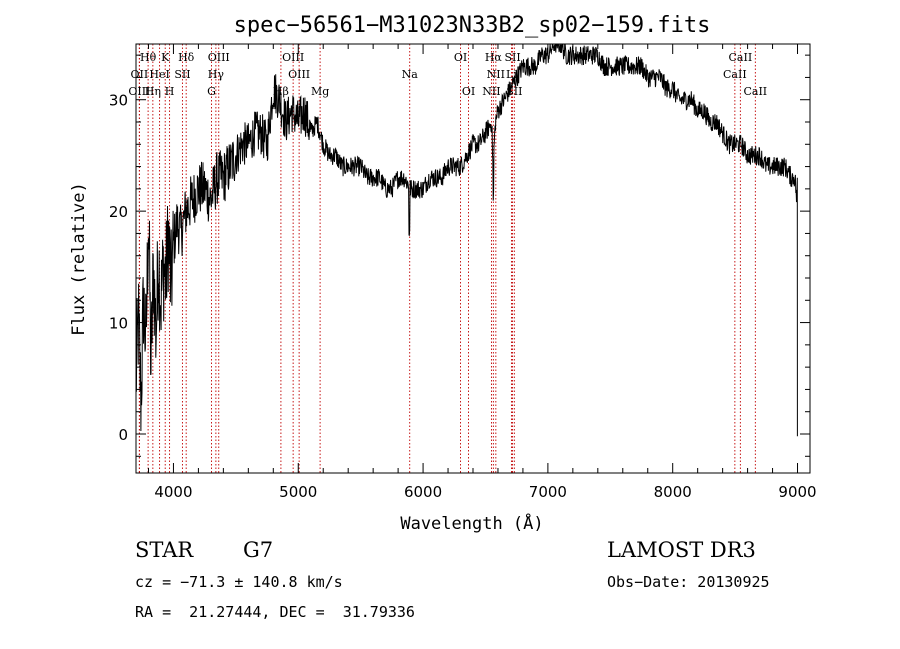 The image size is (900, 649). Describe the element at coordinates (140, 74) in the screenshot. I see `line-label-9: OII` at that location.